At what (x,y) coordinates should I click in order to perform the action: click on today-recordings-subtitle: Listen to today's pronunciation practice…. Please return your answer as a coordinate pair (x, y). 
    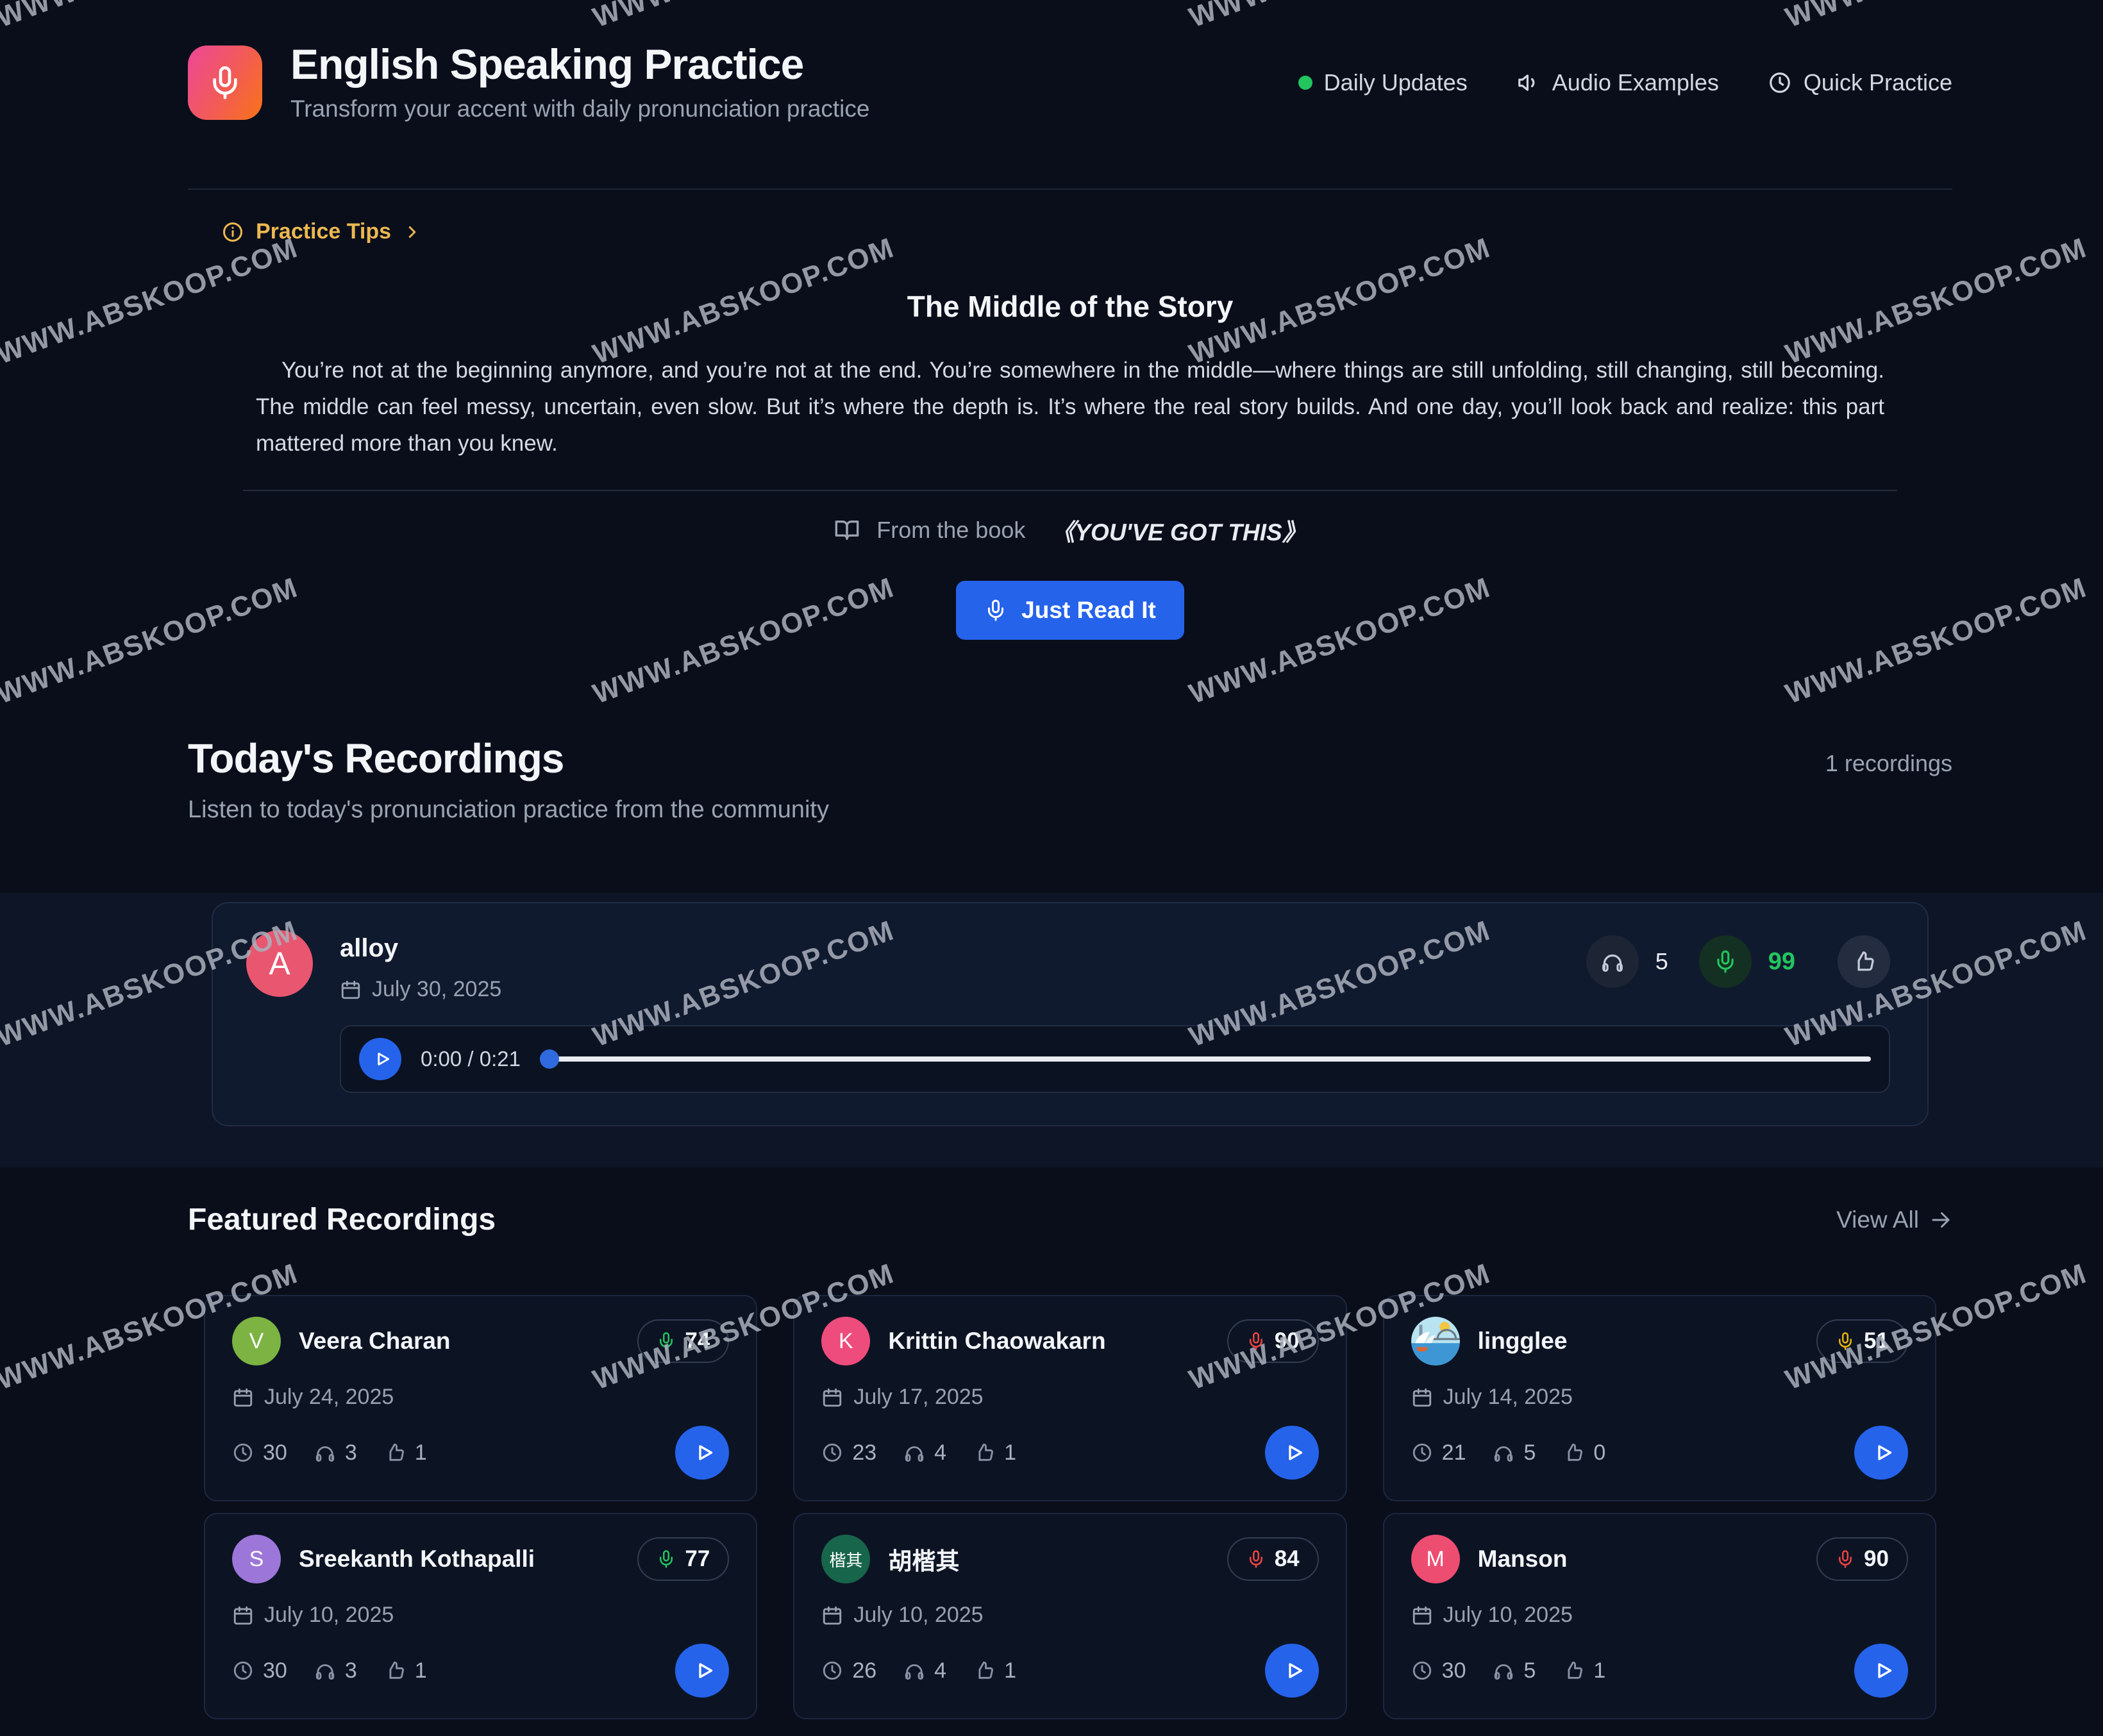
    Looking at the image, I should click on (508, 809).